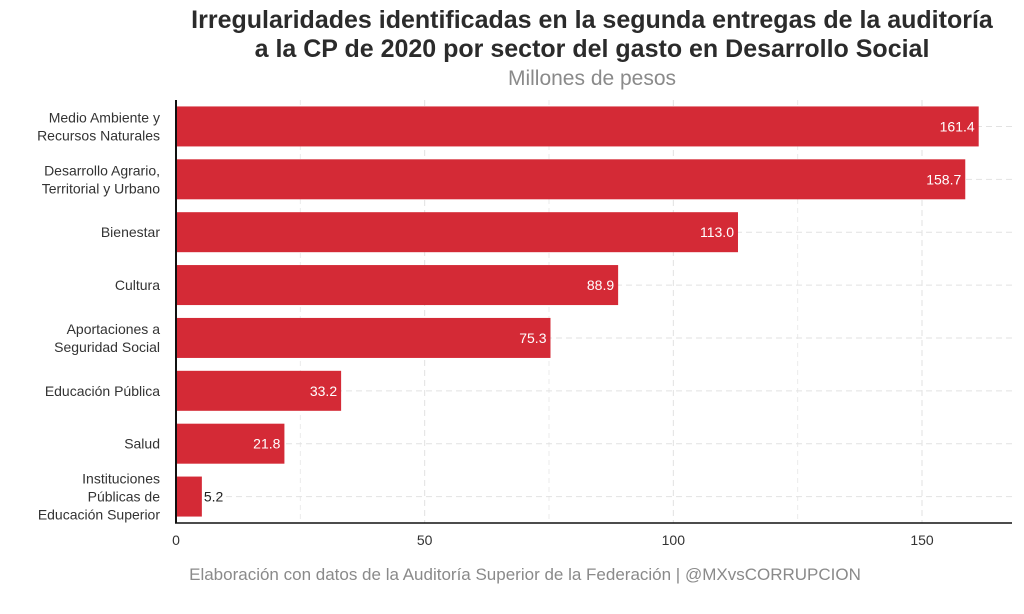 The height and width of the screenshot is (614, 1024). I want to click on value-label-6: 21.8, so click(266, 444).